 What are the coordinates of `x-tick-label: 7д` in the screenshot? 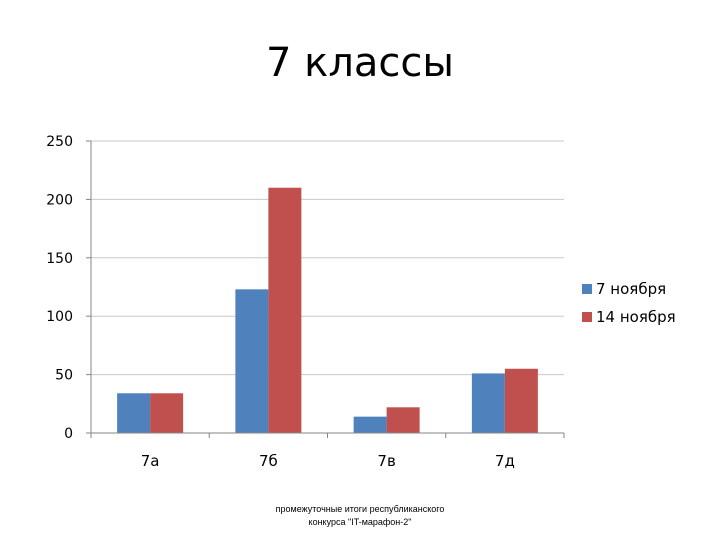 It's located at (505, 461).